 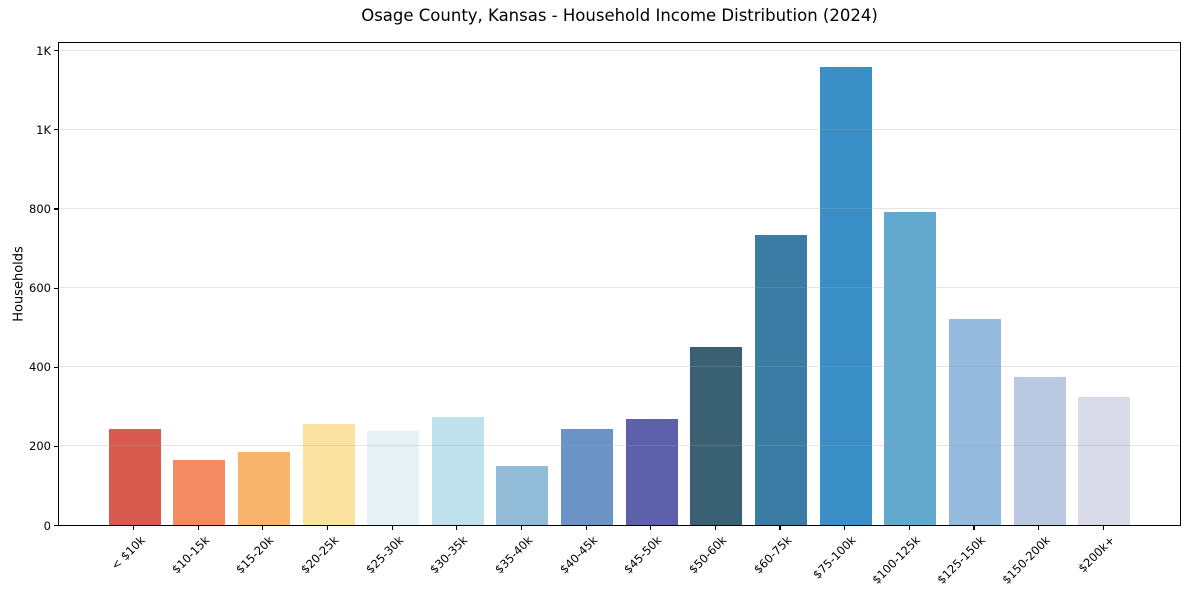 What do you see at coordinates (772, 554) in the screenshot?
I see `x-tick-label: $60-75k` at bounding box center [772, 554].